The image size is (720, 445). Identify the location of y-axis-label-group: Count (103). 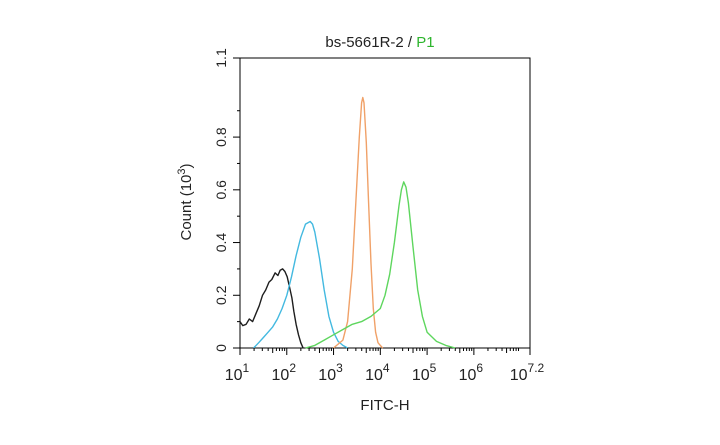
(185, 202).